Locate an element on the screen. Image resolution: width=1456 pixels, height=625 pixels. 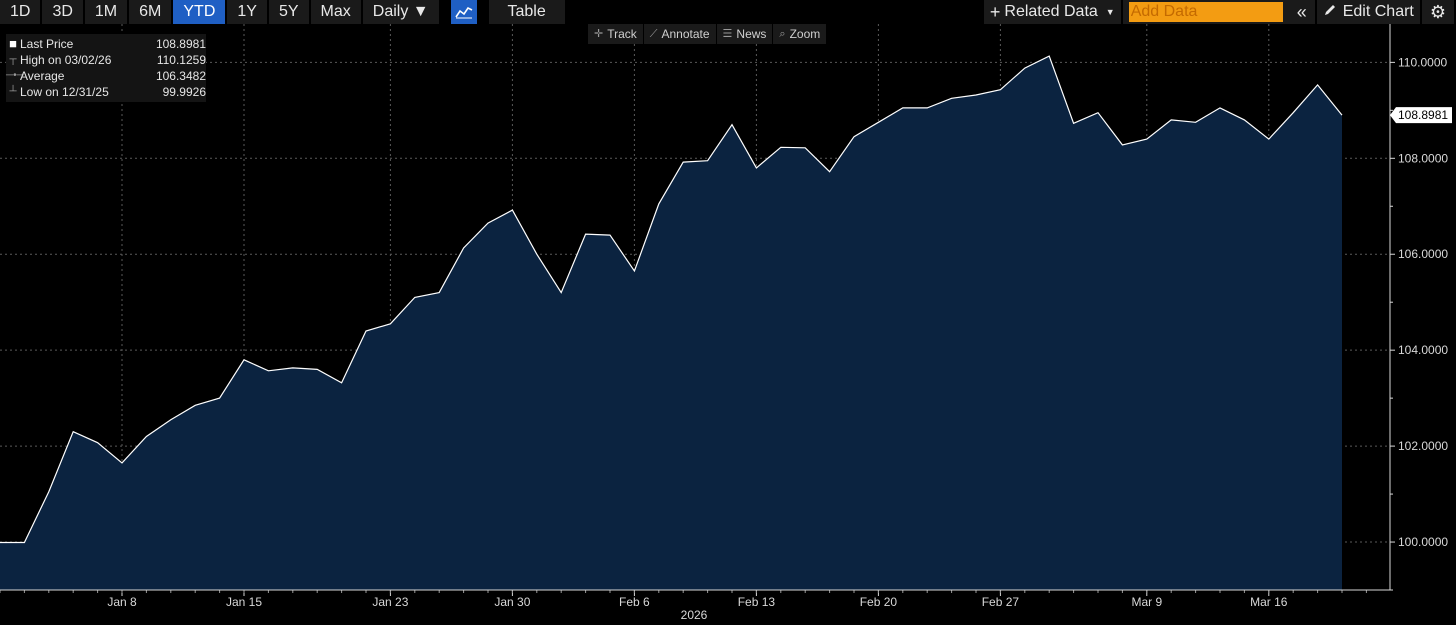
tool-label: News is located at coordinates (751, 34).